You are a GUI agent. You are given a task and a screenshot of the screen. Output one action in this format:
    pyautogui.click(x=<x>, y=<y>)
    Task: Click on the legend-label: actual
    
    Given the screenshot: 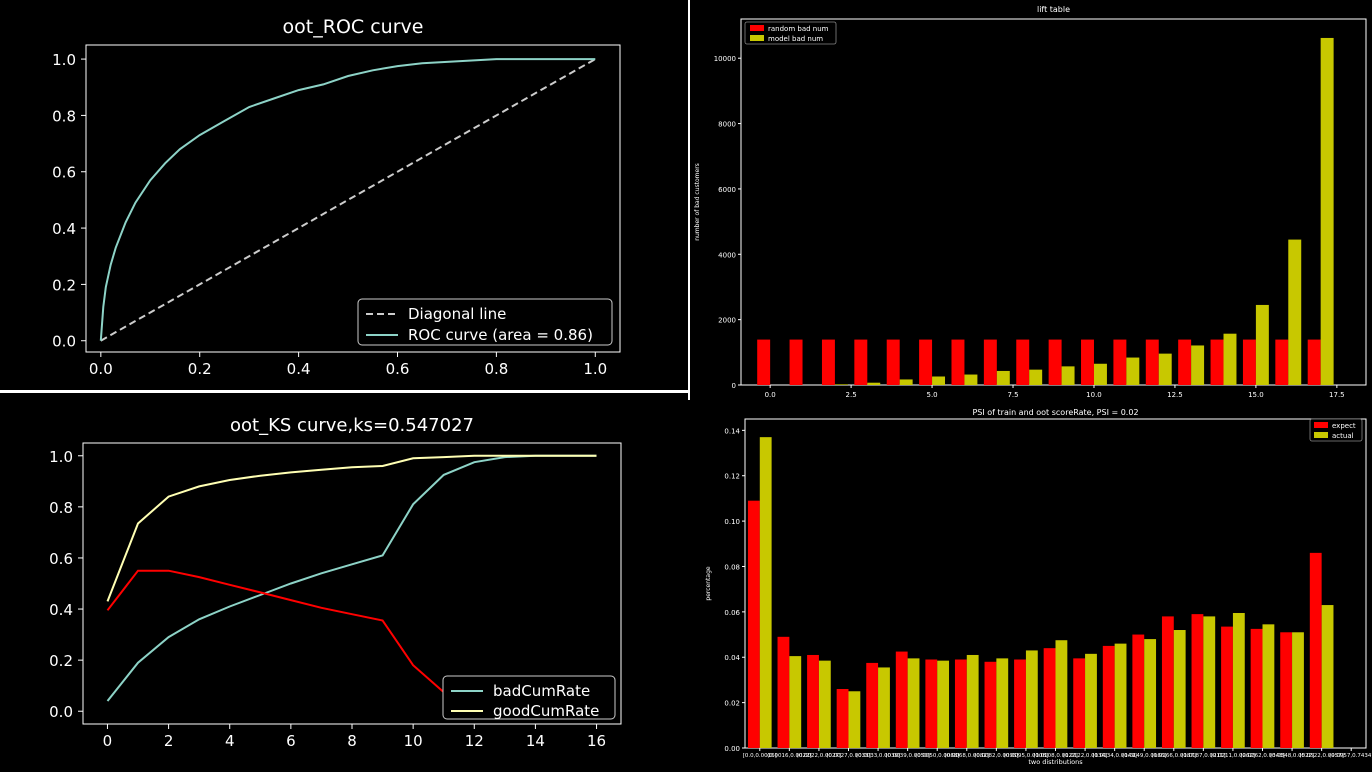 What is the action you would take?
    pyautogui.click(x=1343, y=436)
    